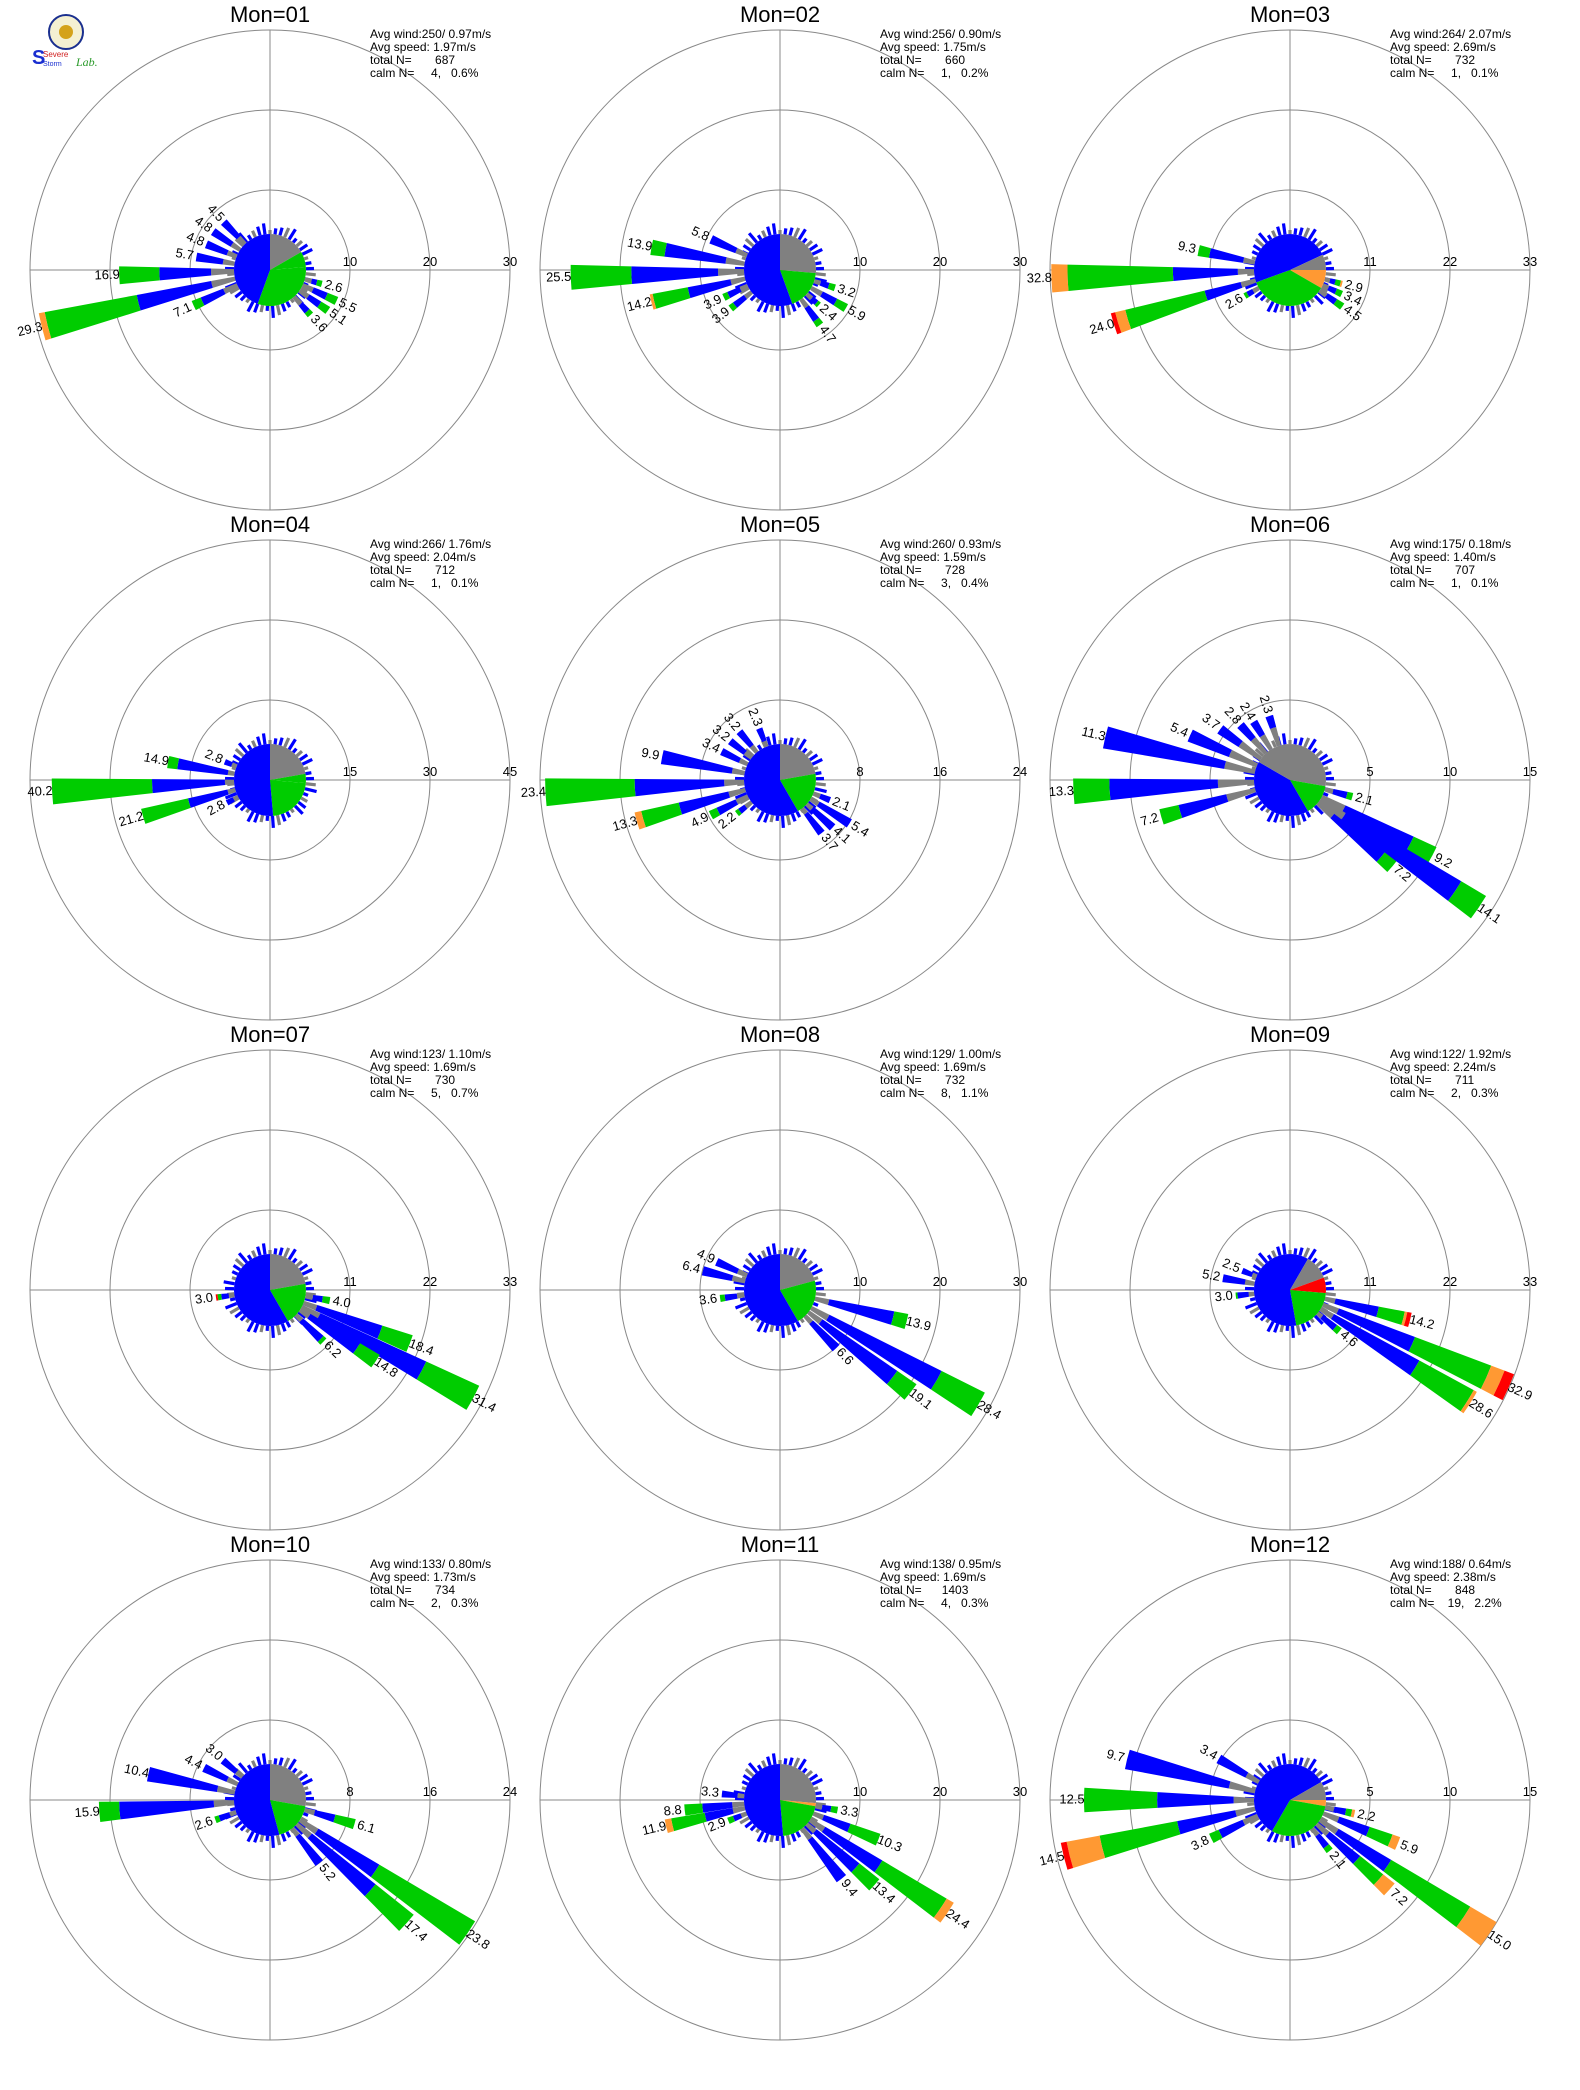  I want to click on petal-label: 2.8, so click(215, 808).